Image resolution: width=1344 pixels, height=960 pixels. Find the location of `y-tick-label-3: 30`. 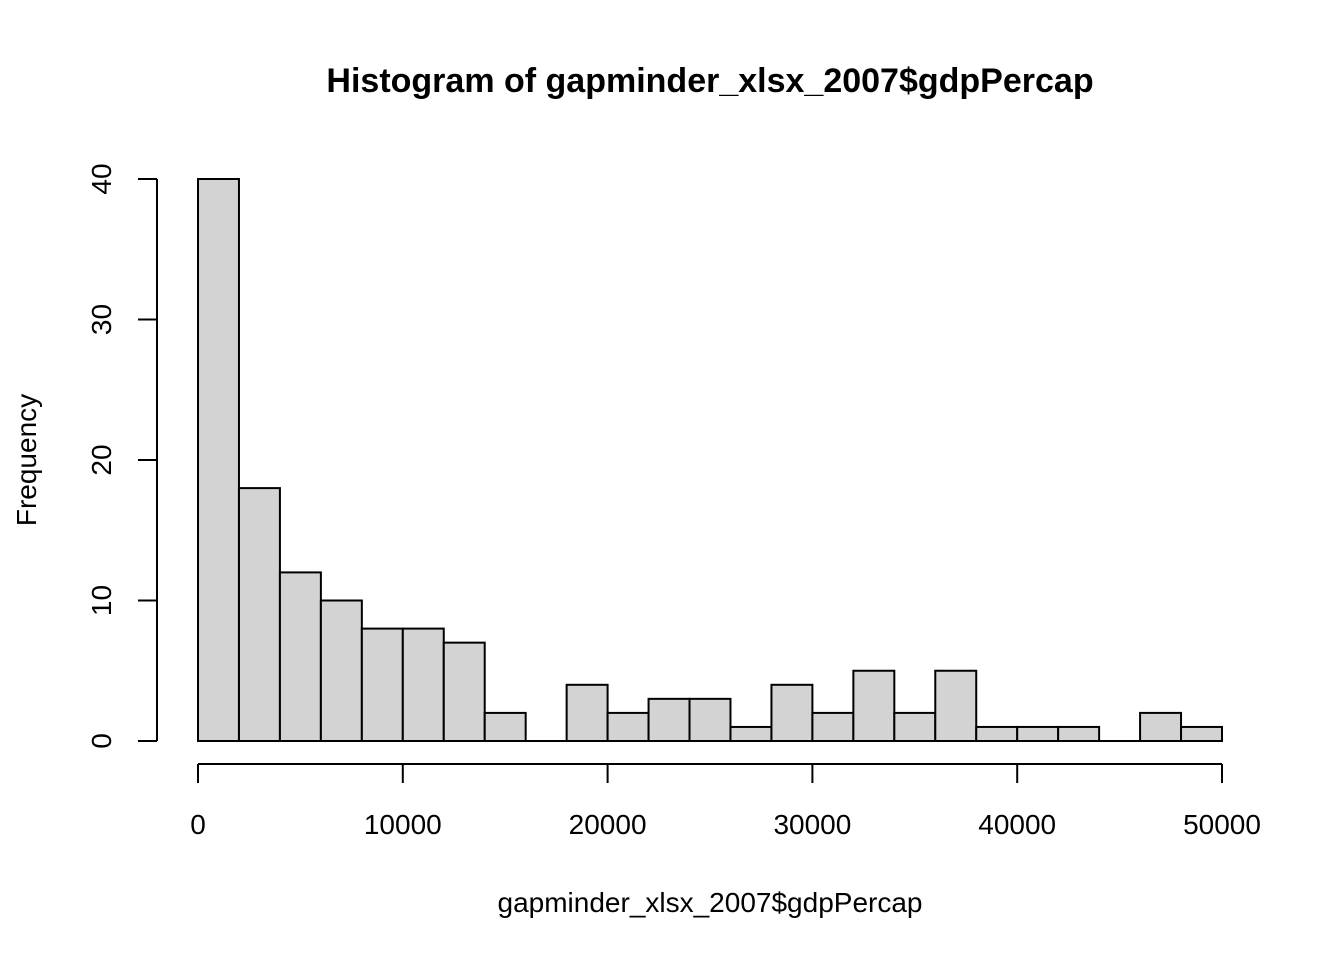

y-tick-label-3: 30 is located at coordinates (101, 319).